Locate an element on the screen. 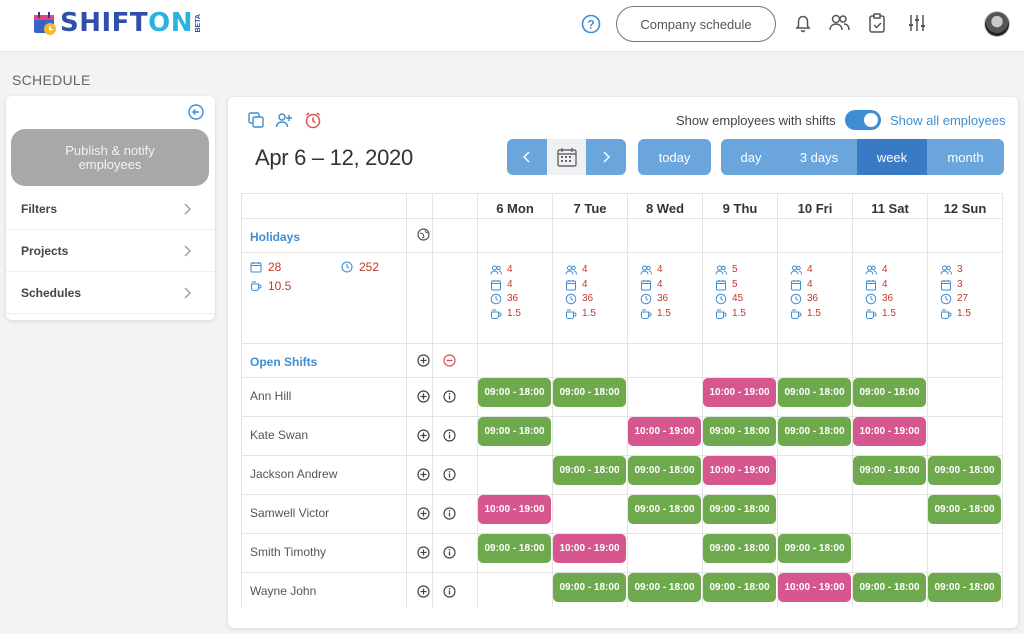 The width and height of the screenshot is (1024, 634). show-with-shifts-toggle is located at coordinates (863, 120).